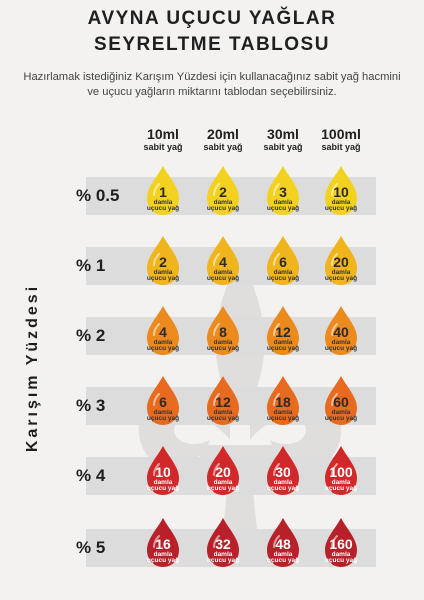 Image resolution: width=424 pixels, height=600 pixels. I want to click on drop-cell: 48 damla uçucu yağ, so click(283, 543).